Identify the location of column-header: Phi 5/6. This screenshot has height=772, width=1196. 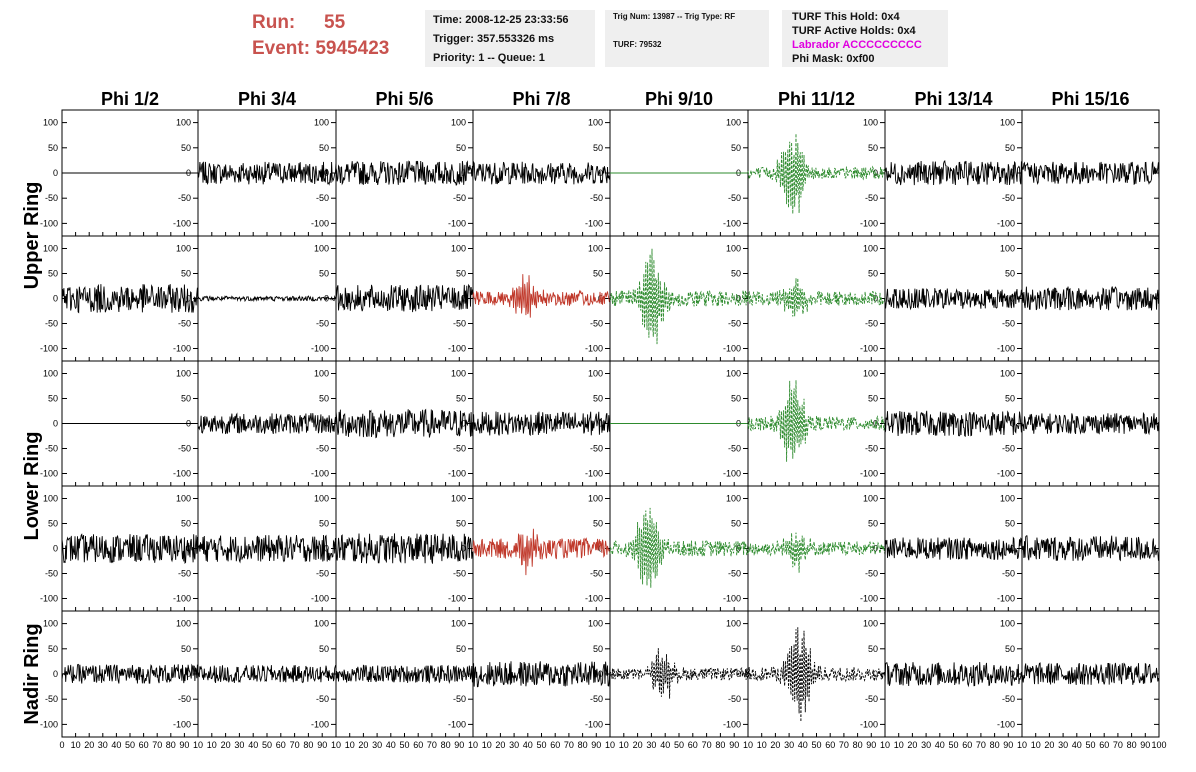
(404, 99).